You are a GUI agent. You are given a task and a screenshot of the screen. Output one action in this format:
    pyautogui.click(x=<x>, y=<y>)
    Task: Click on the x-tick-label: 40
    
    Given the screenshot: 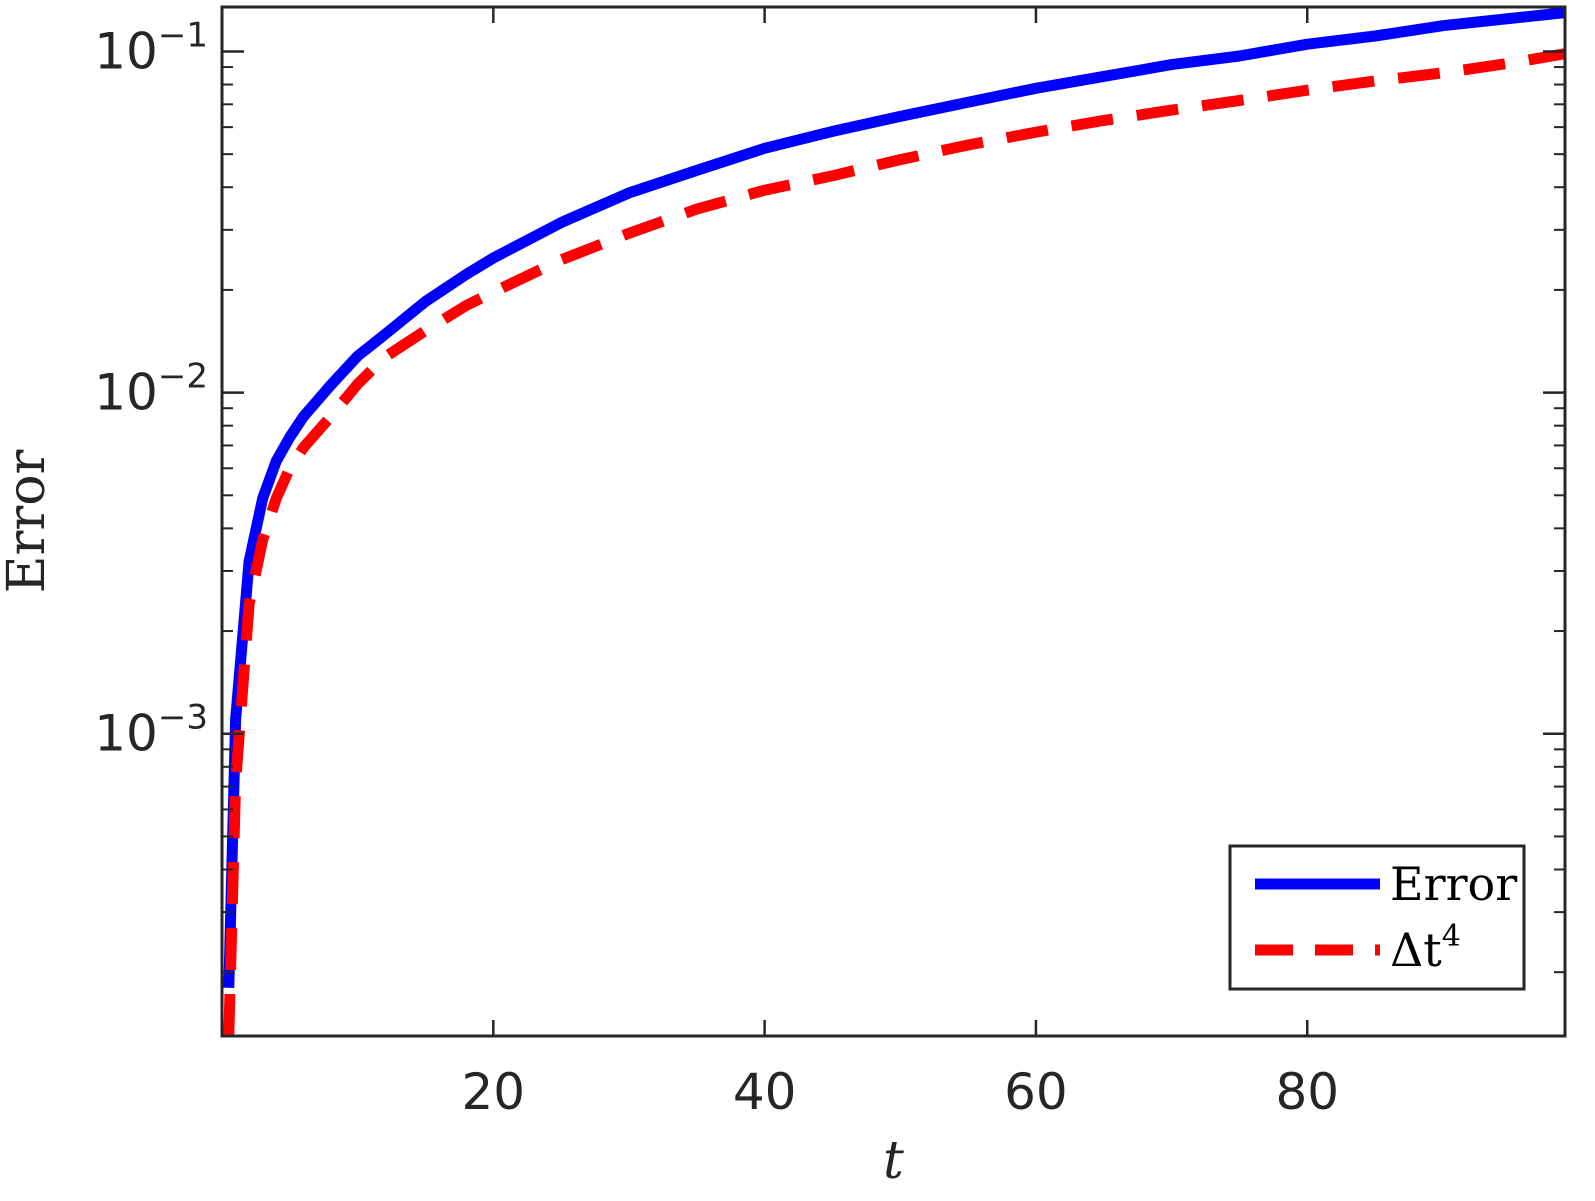 What is the action you would take?
    pyautogui.click(x=765, y=1092)
    